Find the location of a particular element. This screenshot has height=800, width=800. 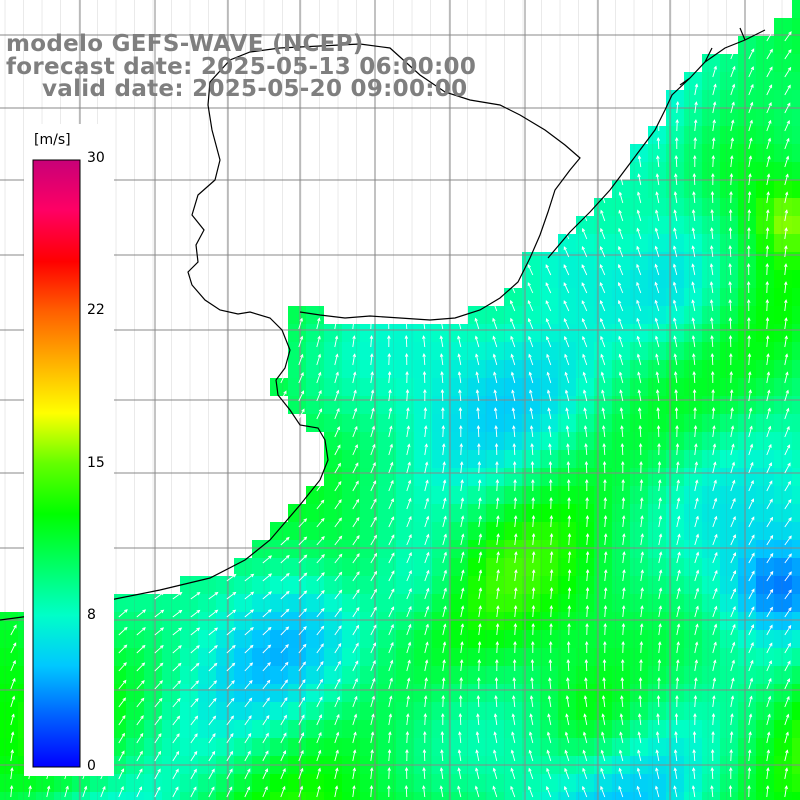

colorbar-tick-30: 30 is located at coordinates (96, 158).